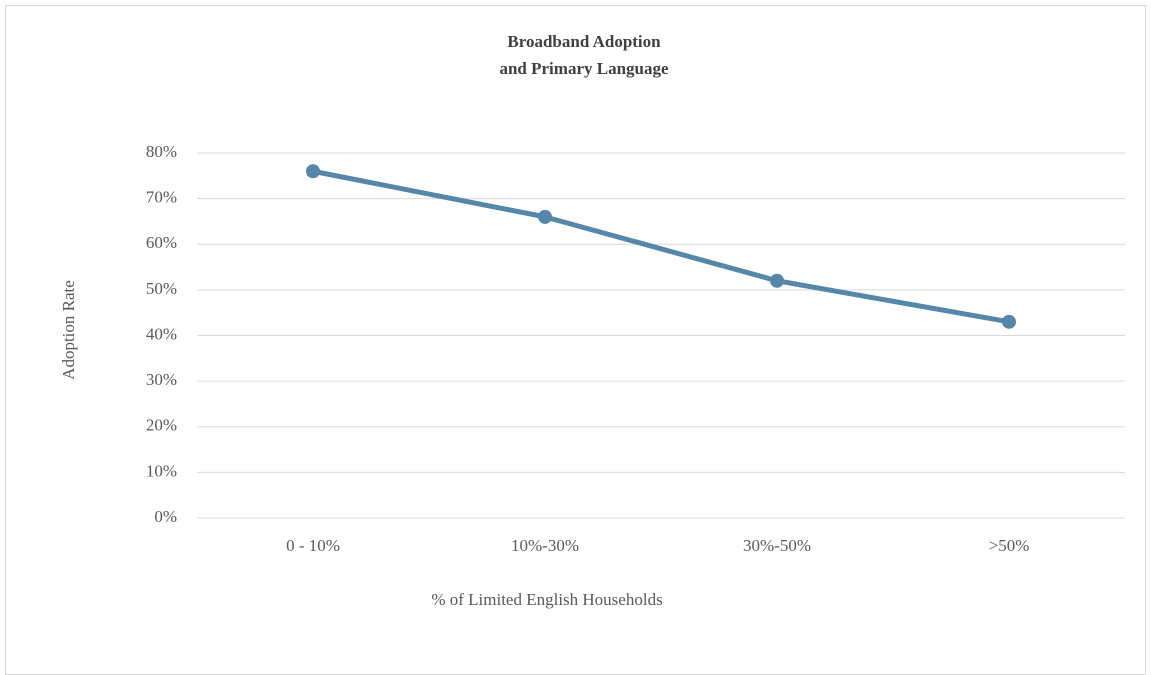 This screenshot has height=675, width=1151. Describe the element at coordinates (313, 545) in the screenshot. I see `x-tick-label: 0 - 10%` at that location.